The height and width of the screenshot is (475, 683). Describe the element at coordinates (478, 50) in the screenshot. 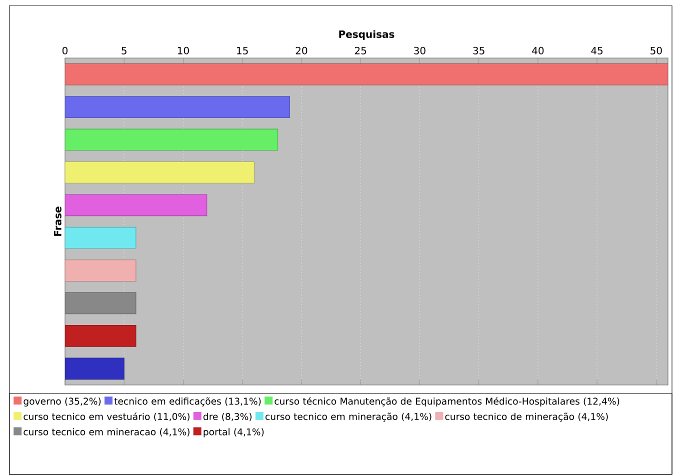

I see `x-tick-label: 35` at that location.